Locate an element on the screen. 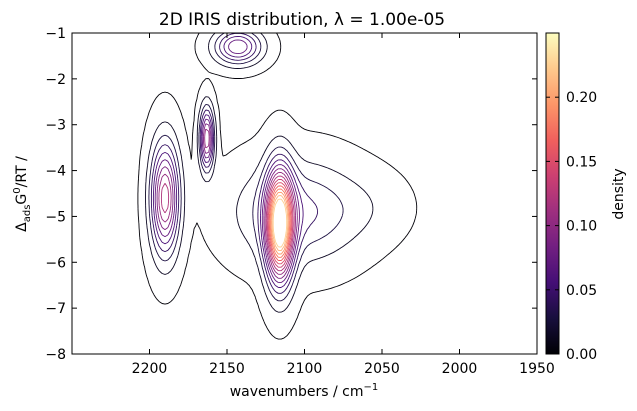 This screenshot has width=637, height=411. y-axis-label-sub: ads is located at coordinates (27, 214).